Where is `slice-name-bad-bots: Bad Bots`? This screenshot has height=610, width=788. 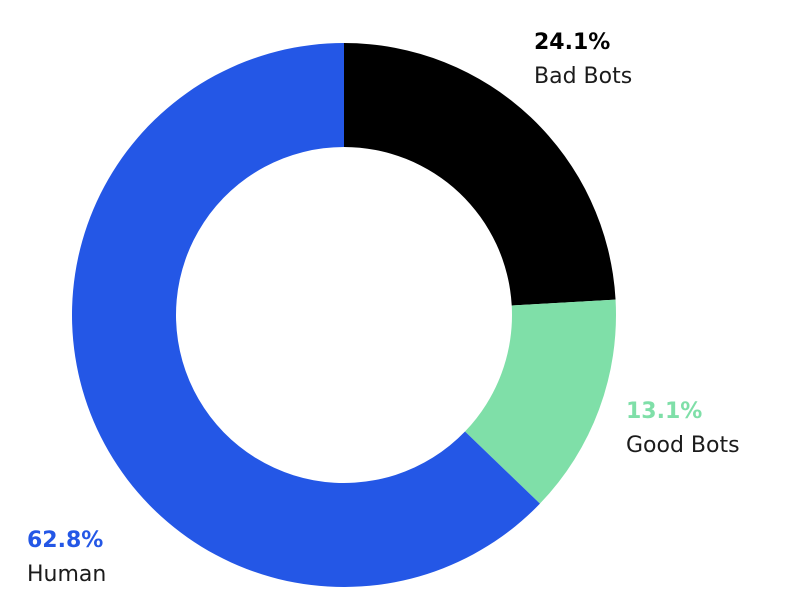 slice-name-bad-bots: Bad Bots is located at coordinates (583, 76).